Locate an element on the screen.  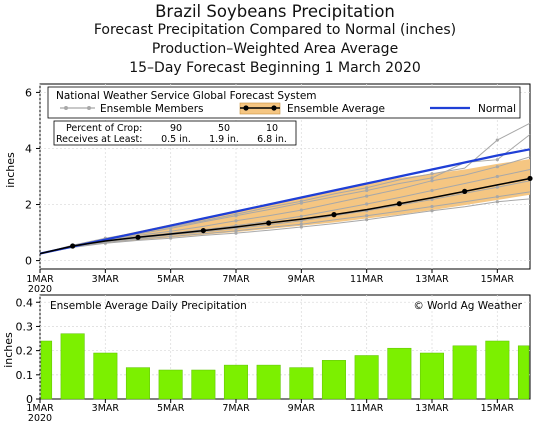
cumulative-y-tick-label: 6 is located at coordinates (28, 92).